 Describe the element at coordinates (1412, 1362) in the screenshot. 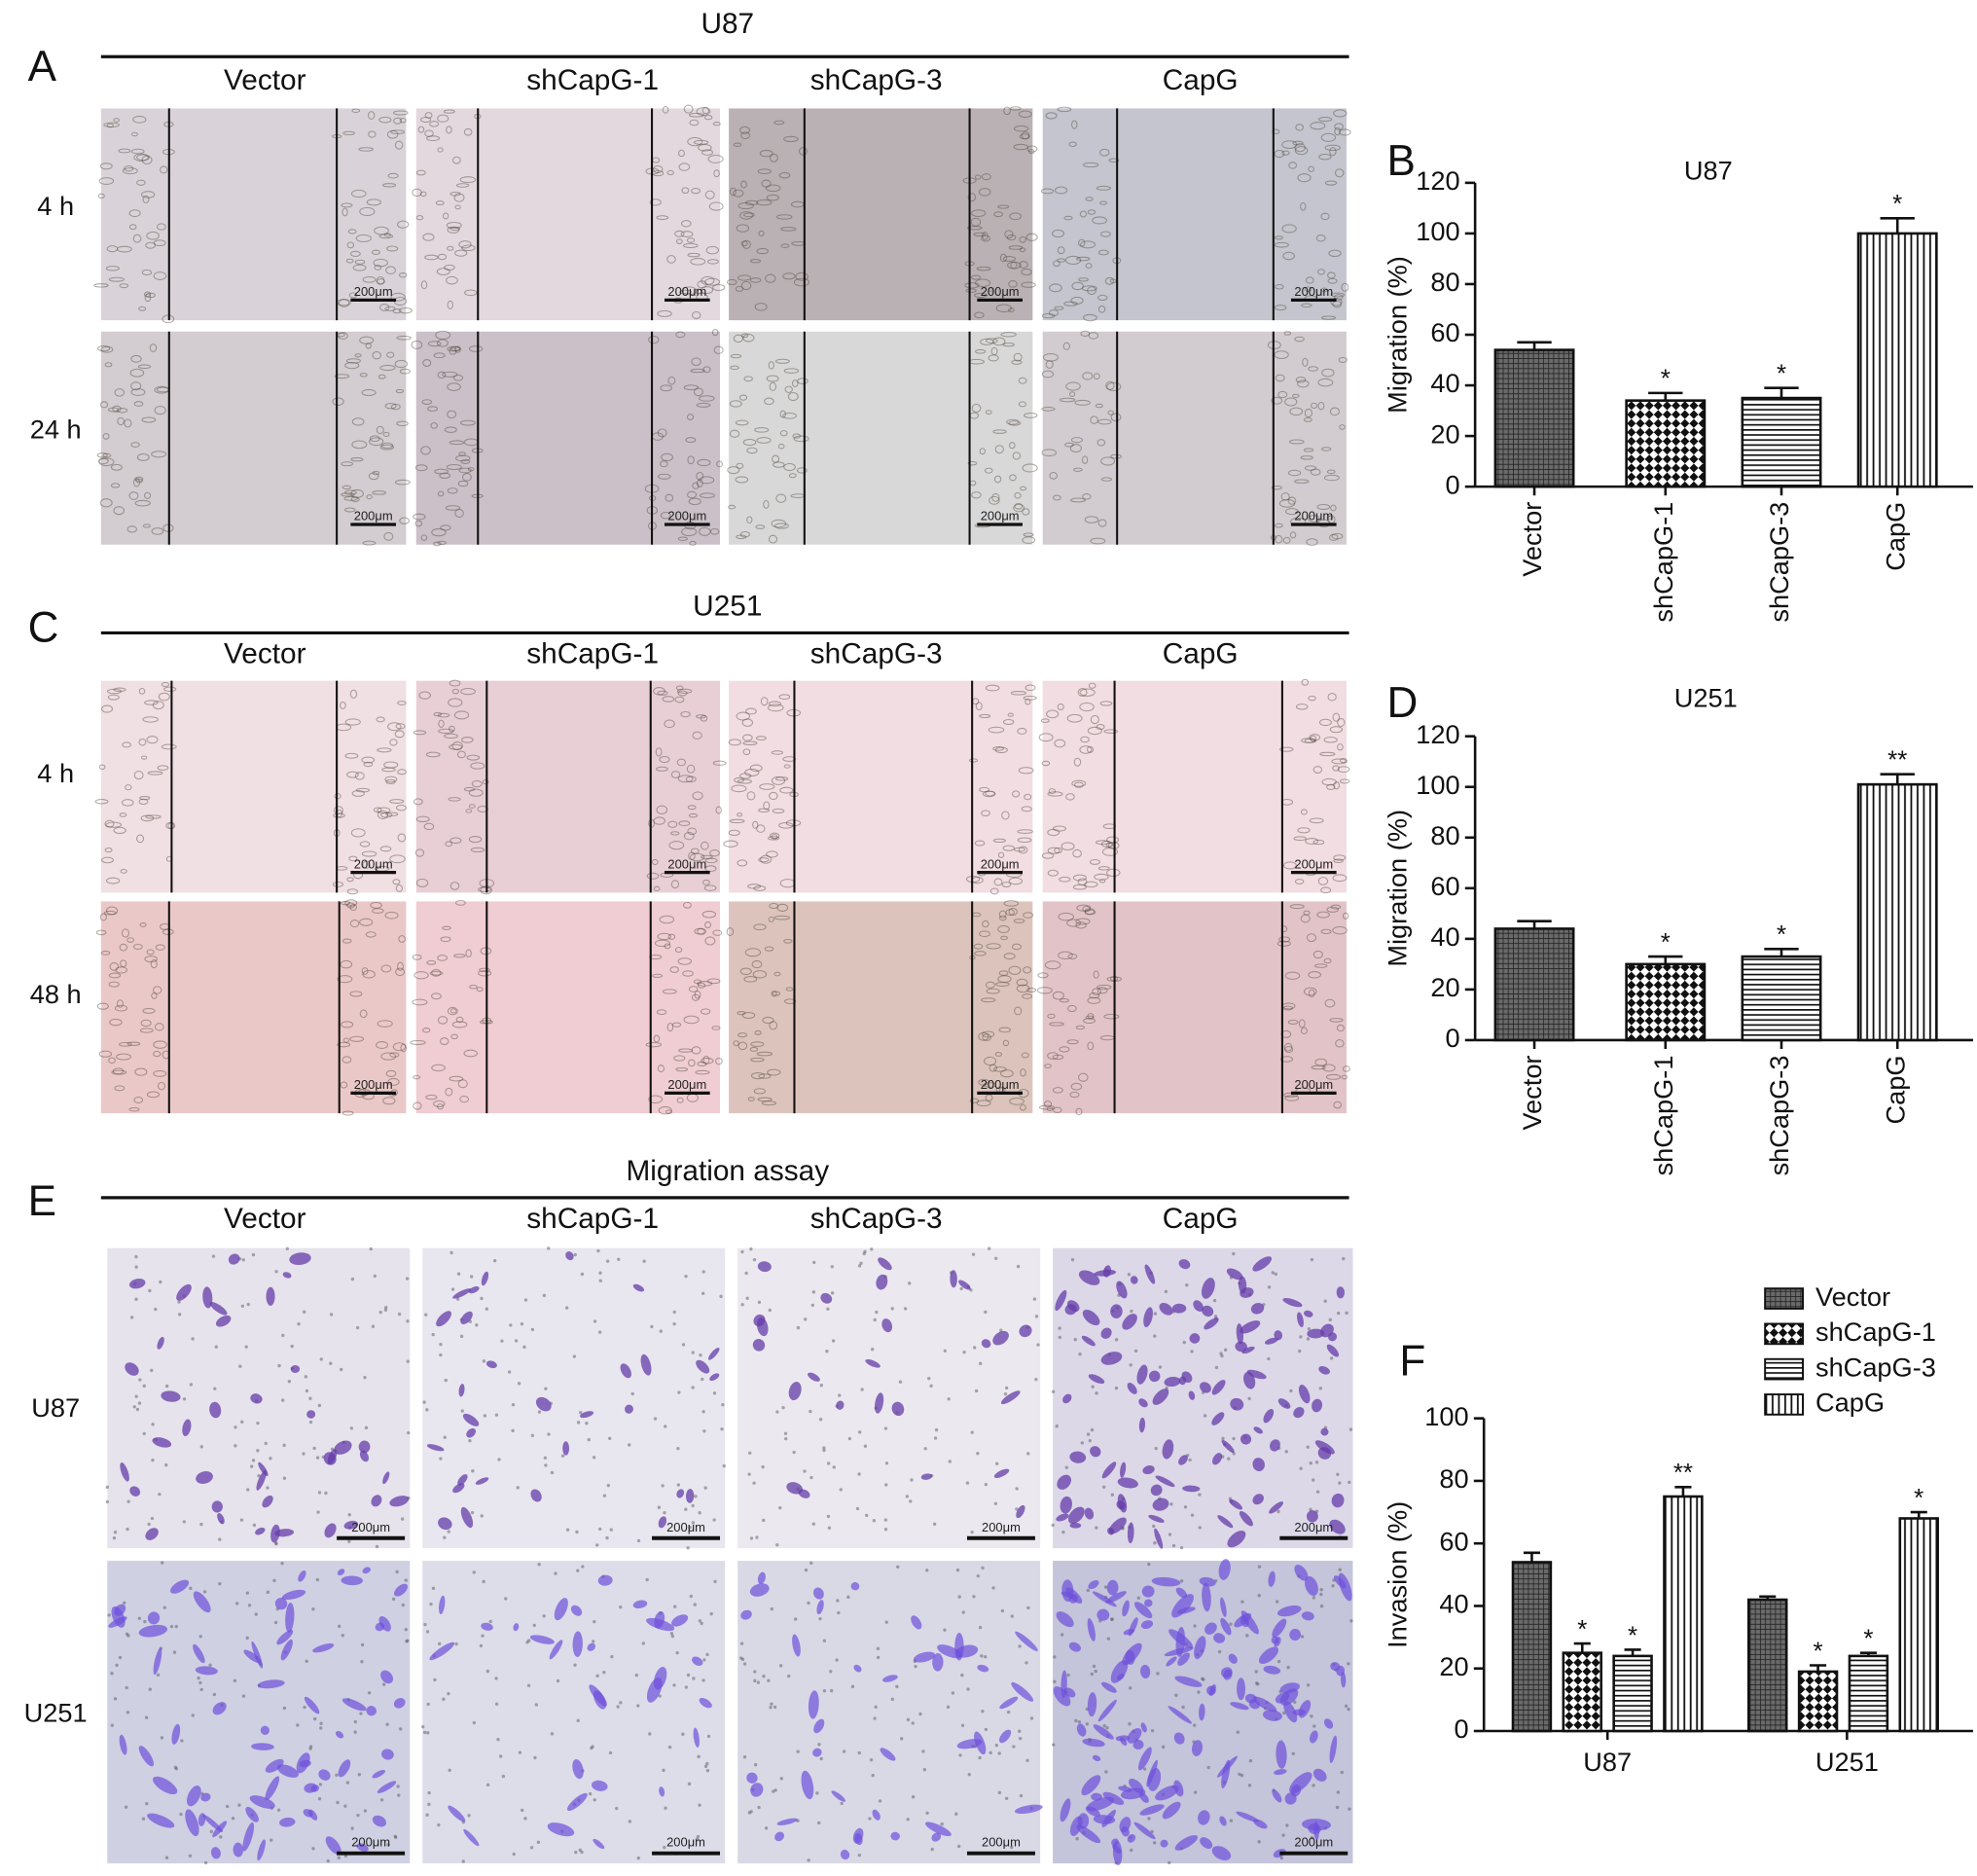

I see `panel-letter: F` at that location.